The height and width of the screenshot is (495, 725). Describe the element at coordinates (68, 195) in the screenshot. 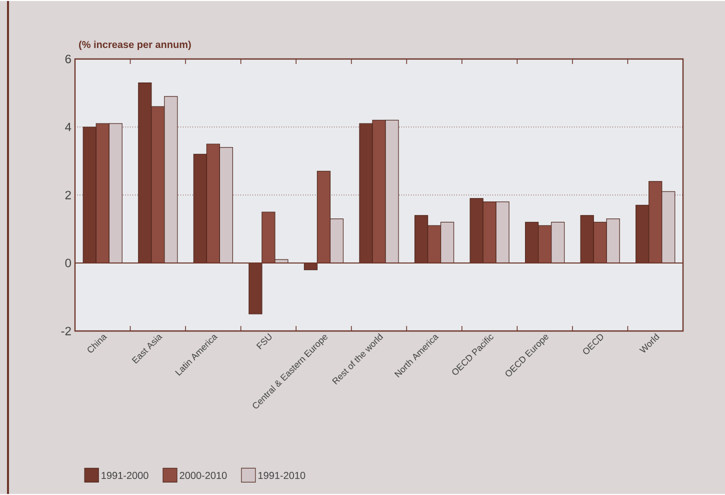

I see `y-tick-label: 2` at that location.